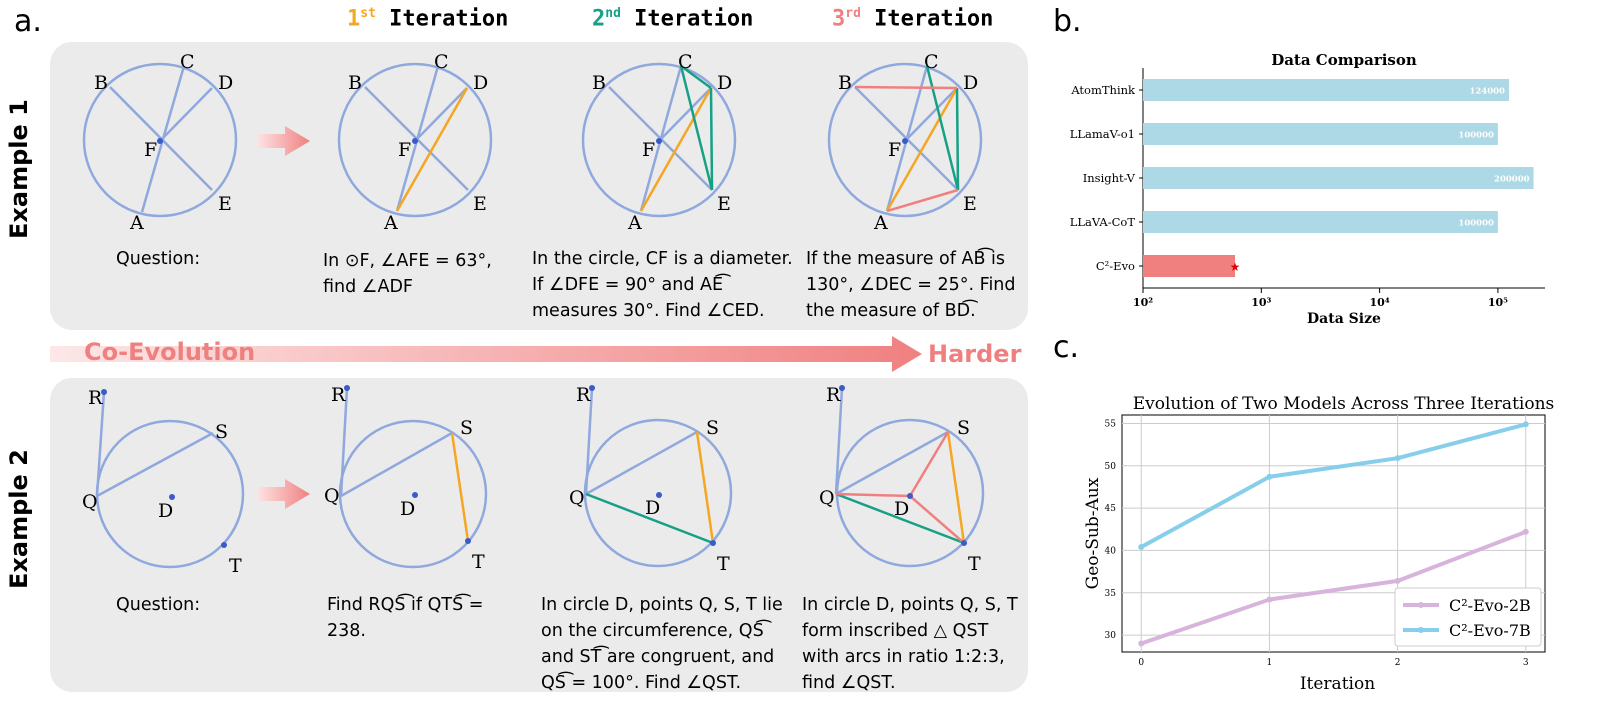 Image resolution: width=1611 pixels, height=715 pixels. Describe the element at coordinates (486, 354) in the screenshot. I see `co-evolution-arrow` at that location.